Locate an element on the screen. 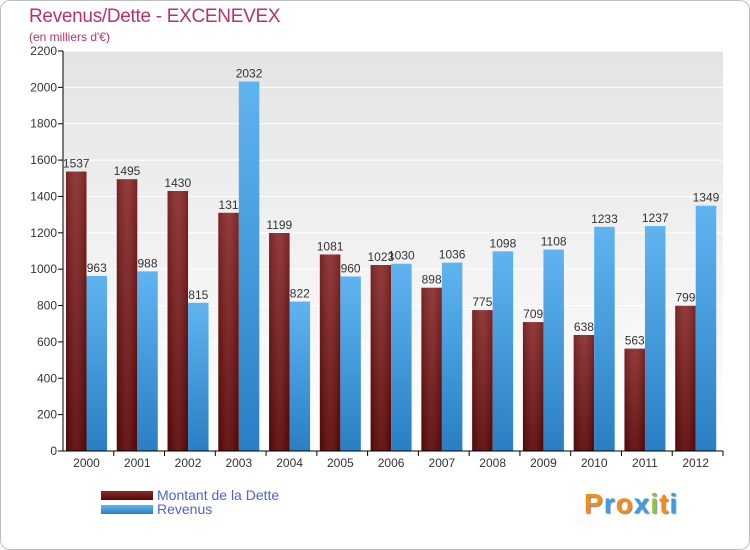  data-label-revenus: 1349 is located at coordinates (706, 198).